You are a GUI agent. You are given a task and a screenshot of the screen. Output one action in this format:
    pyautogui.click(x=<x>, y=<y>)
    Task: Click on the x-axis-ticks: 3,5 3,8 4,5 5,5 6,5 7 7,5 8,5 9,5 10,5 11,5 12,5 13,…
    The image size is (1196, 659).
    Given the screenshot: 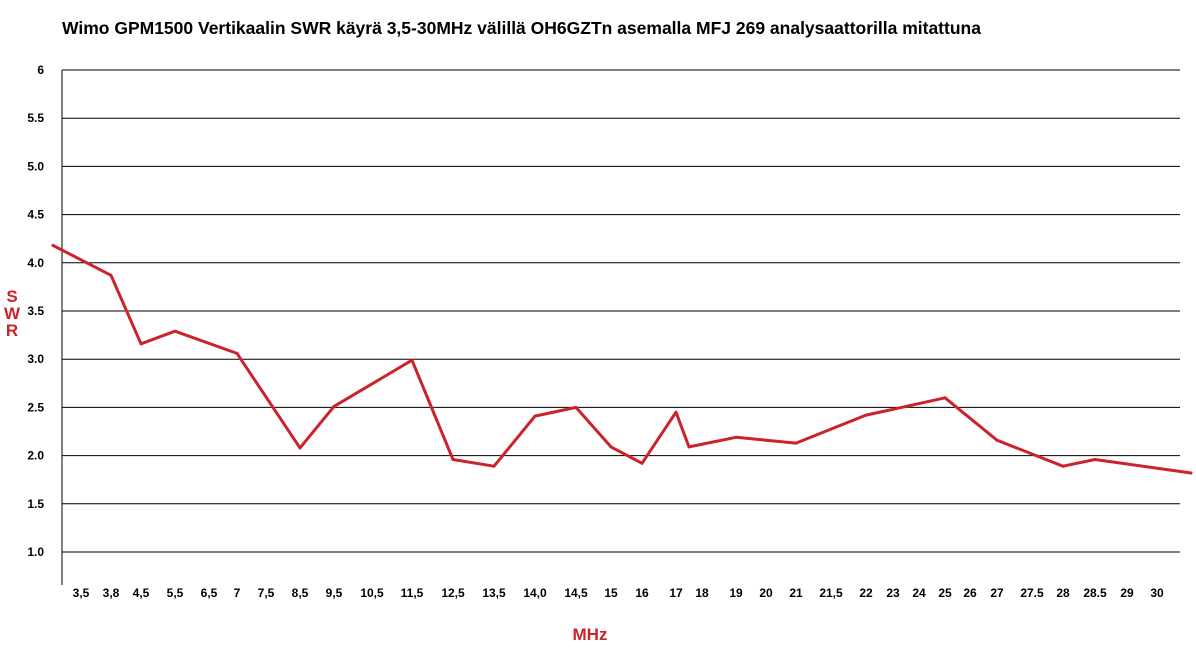 What is the action you would take?
    pyautogui.click(x=618, y=593)
    